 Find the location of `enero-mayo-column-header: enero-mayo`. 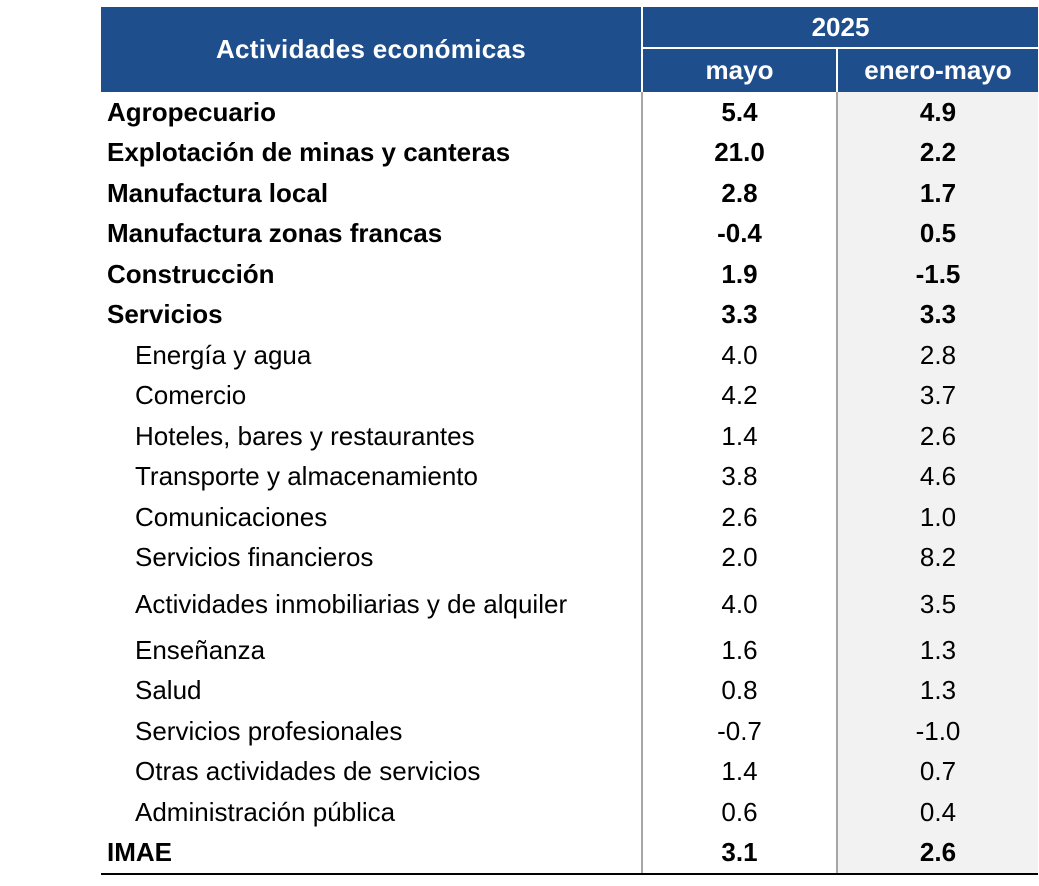

enero-mayo-column-header: enero-mayo is located at coordinates (937, 70).